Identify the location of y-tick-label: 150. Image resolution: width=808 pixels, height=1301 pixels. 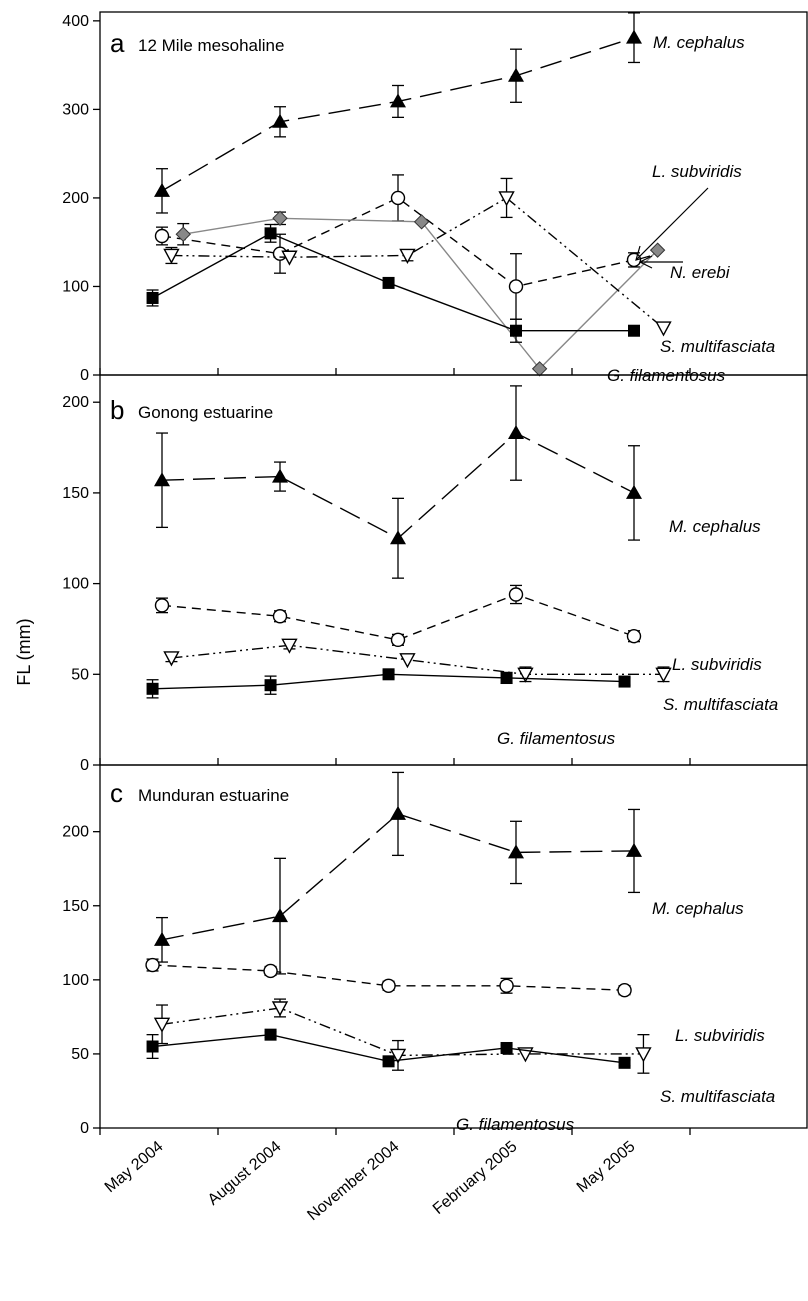
(75, 906).